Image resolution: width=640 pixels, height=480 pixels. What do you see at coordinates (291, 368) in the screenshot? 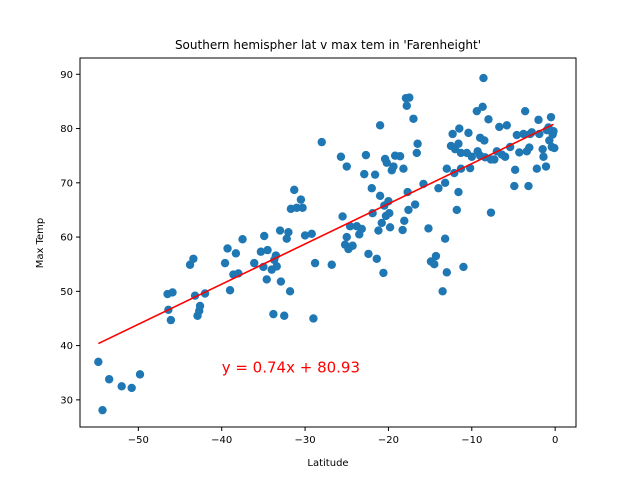
I see `regression-equation-annotation: y = 0.74x + 80.93` at bounding box center [291, 368].